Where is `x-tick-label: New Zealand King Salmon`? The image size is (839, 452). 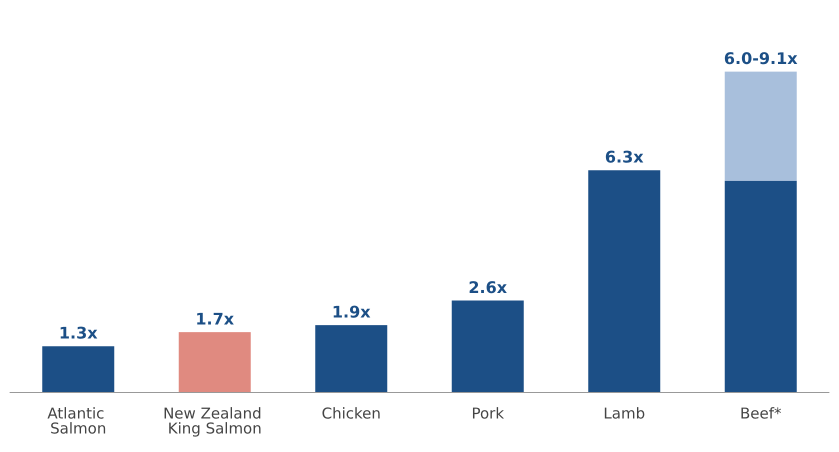
x-tick-label: New Zealand King Salmon is located at coordinates (214, 421).